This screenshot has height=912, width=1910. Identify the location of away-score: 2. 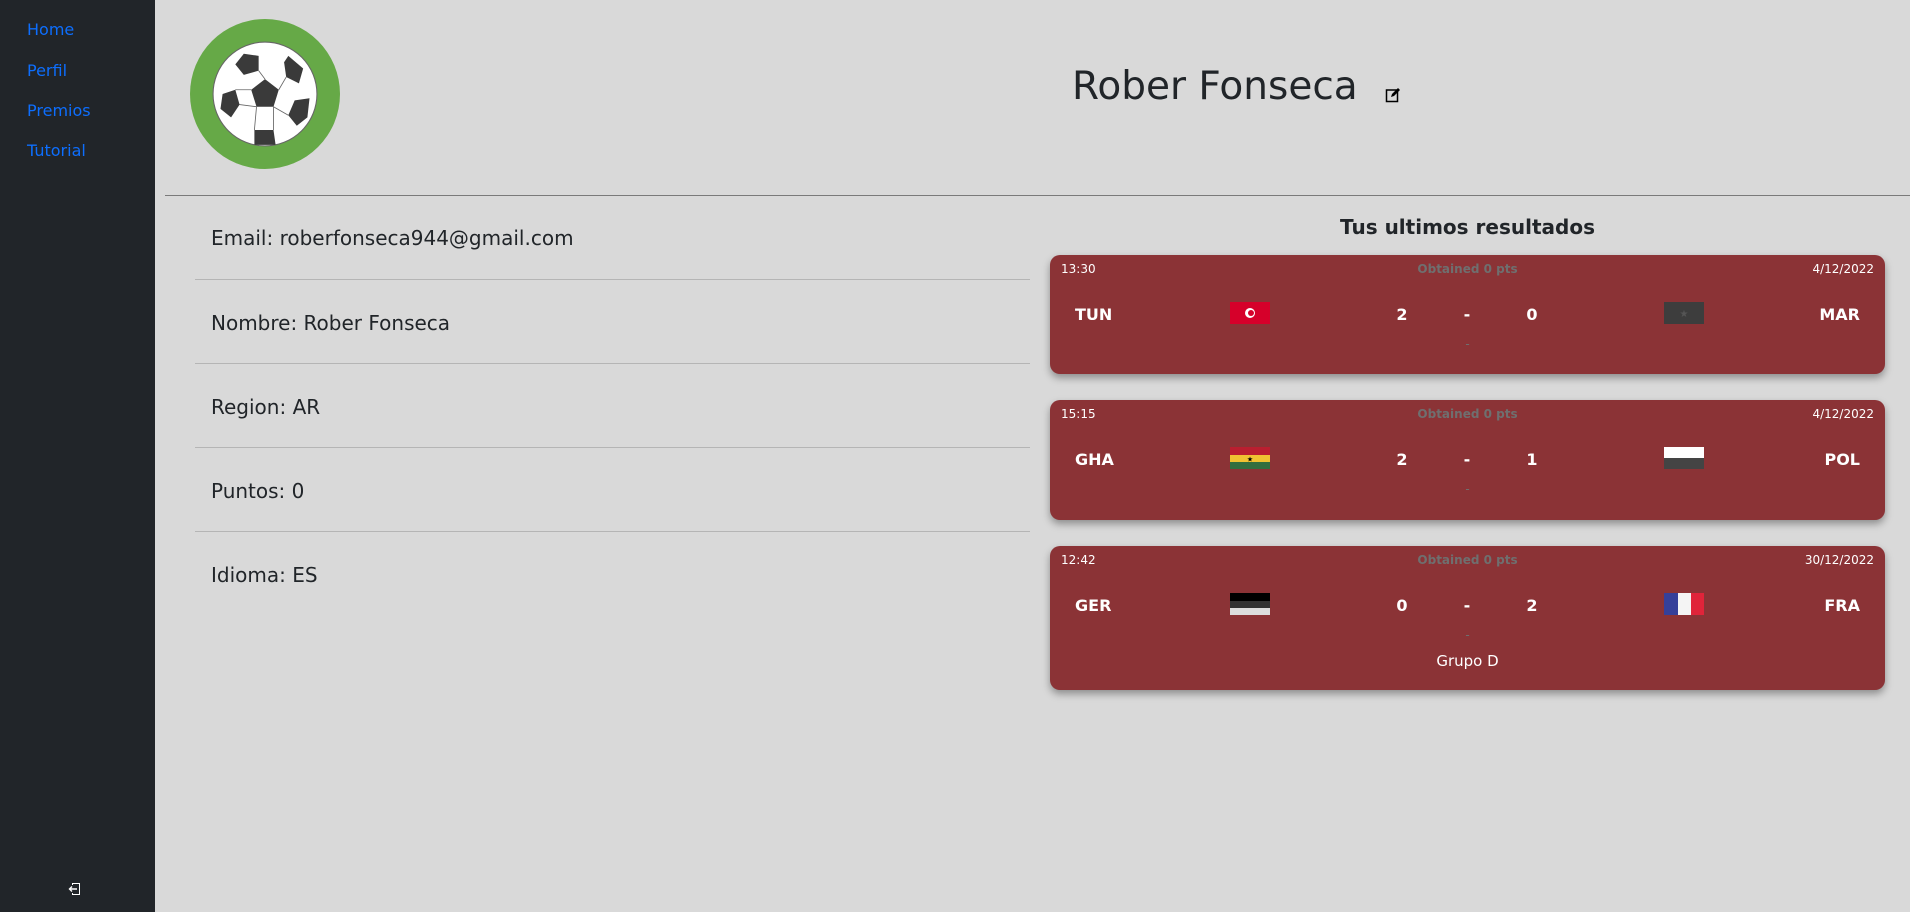
(1532, 605).